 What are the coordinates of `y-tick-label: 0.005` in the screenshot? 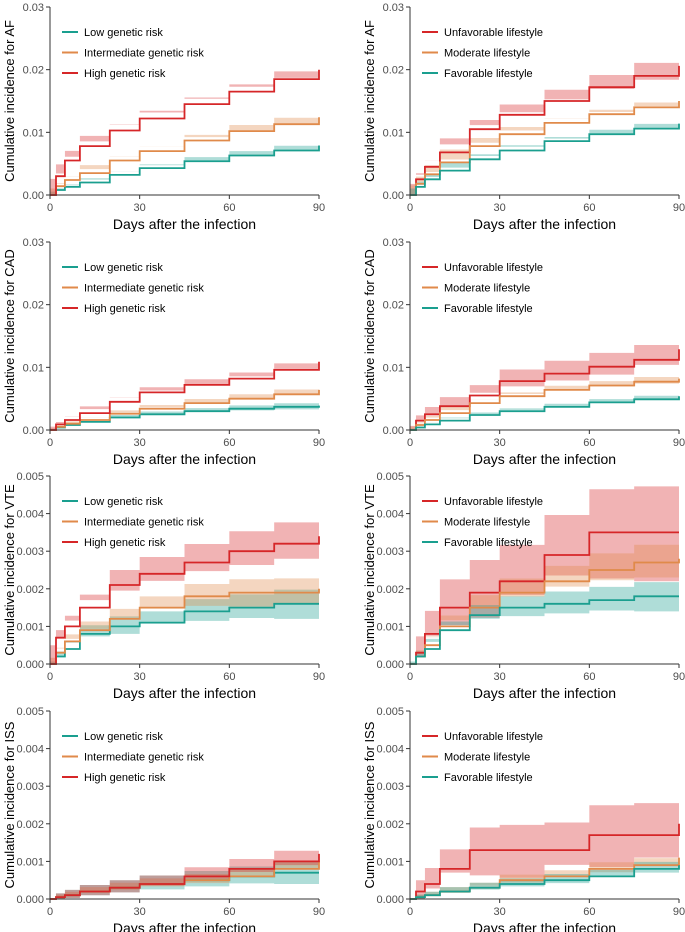 It's located at (390, 477).